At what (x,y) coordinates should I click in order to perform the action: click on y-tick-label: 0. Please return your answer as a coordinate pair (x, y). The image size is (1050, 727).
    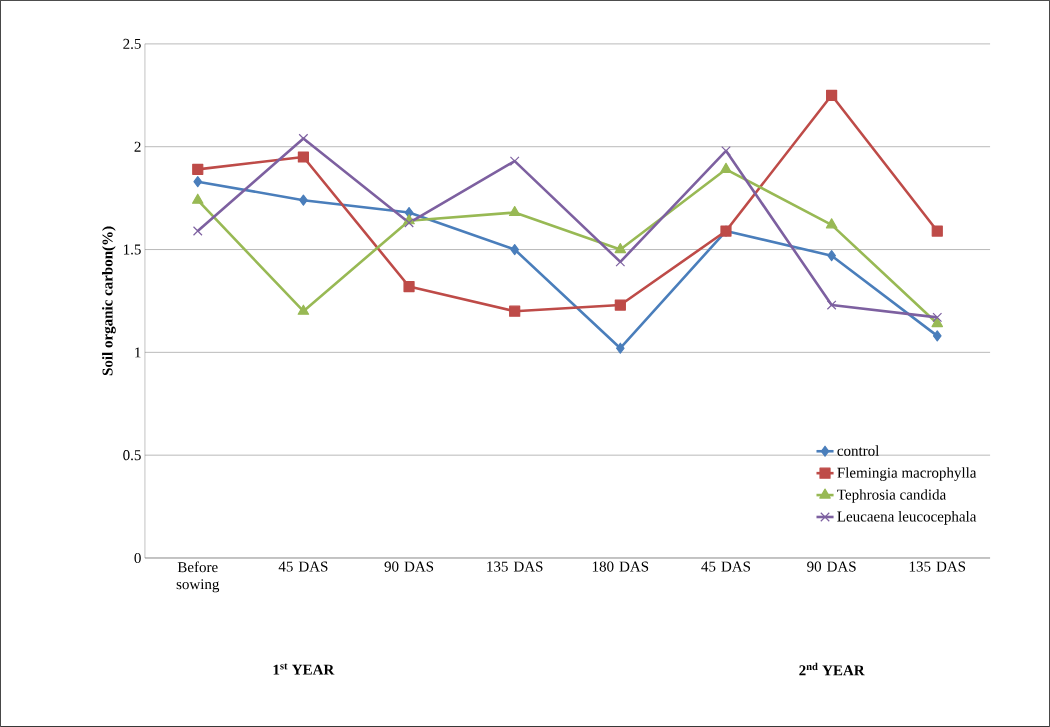
    Looking at the image, I should click on (137, 558).